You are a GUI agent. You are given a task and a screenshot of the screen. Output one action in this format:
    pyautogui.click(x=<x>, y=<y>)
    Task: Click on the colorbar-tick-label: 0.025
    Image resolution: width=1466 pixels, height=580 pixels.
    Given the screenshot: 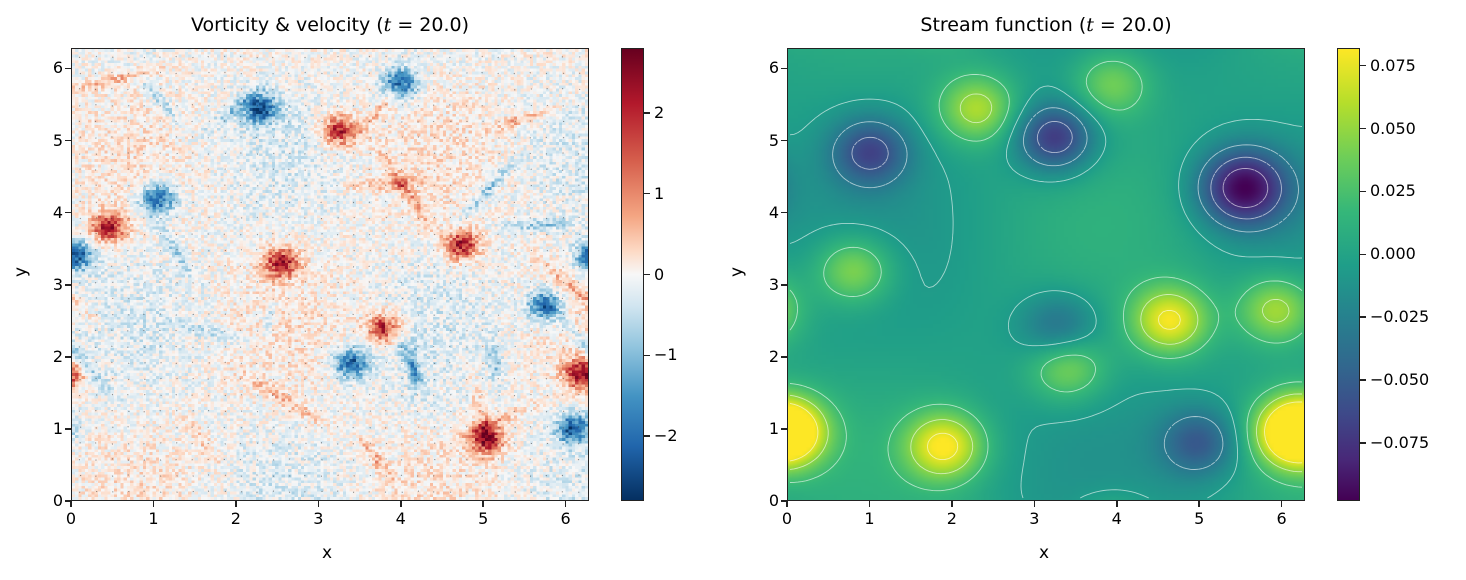 What is the action you would take?
    pyautogui.click(x=1393, y=191)
    